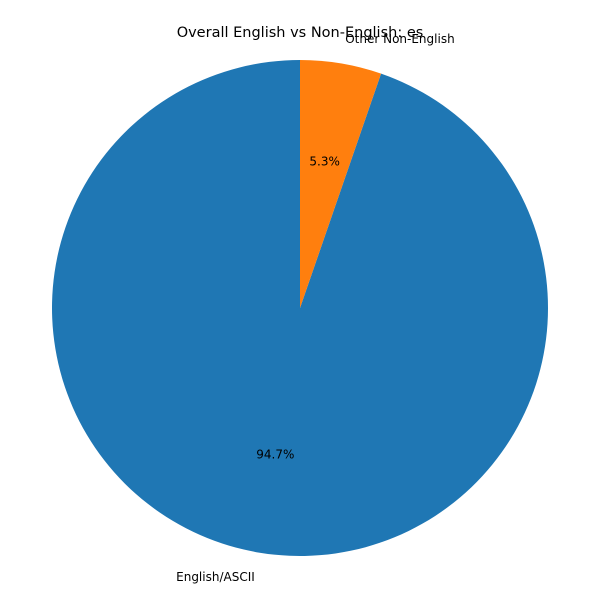  What do you see at coordinates (399, 39) in the screenshot?
I see `slice-label: Other Non-English` at bounding box center [399, 39].